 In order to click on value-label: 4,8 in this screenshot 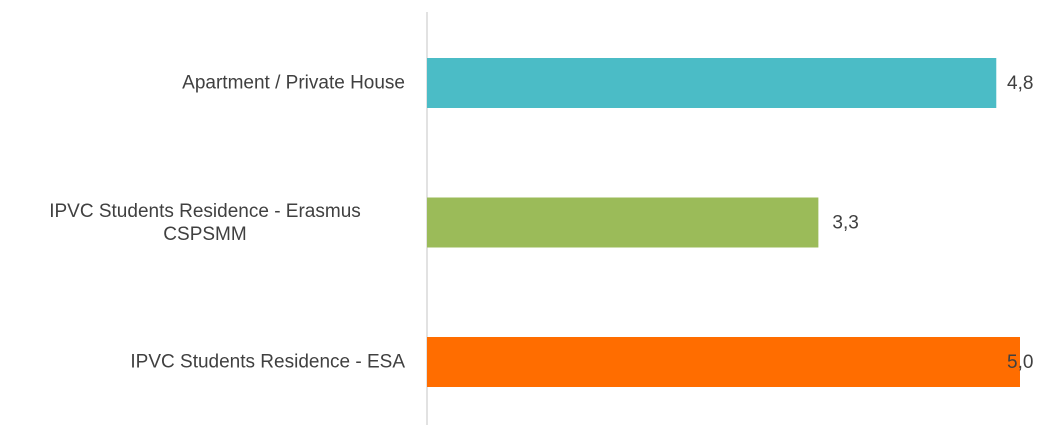, I will do `click(1020, 83)`.